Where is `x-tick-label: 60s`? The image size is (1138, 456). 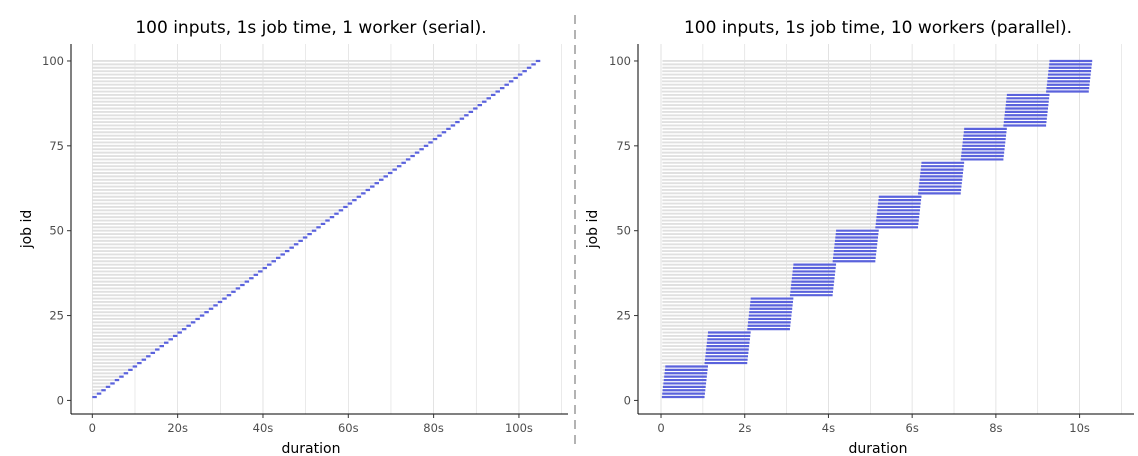 x-tick-label: 60s is located at coordinates (348, 428).